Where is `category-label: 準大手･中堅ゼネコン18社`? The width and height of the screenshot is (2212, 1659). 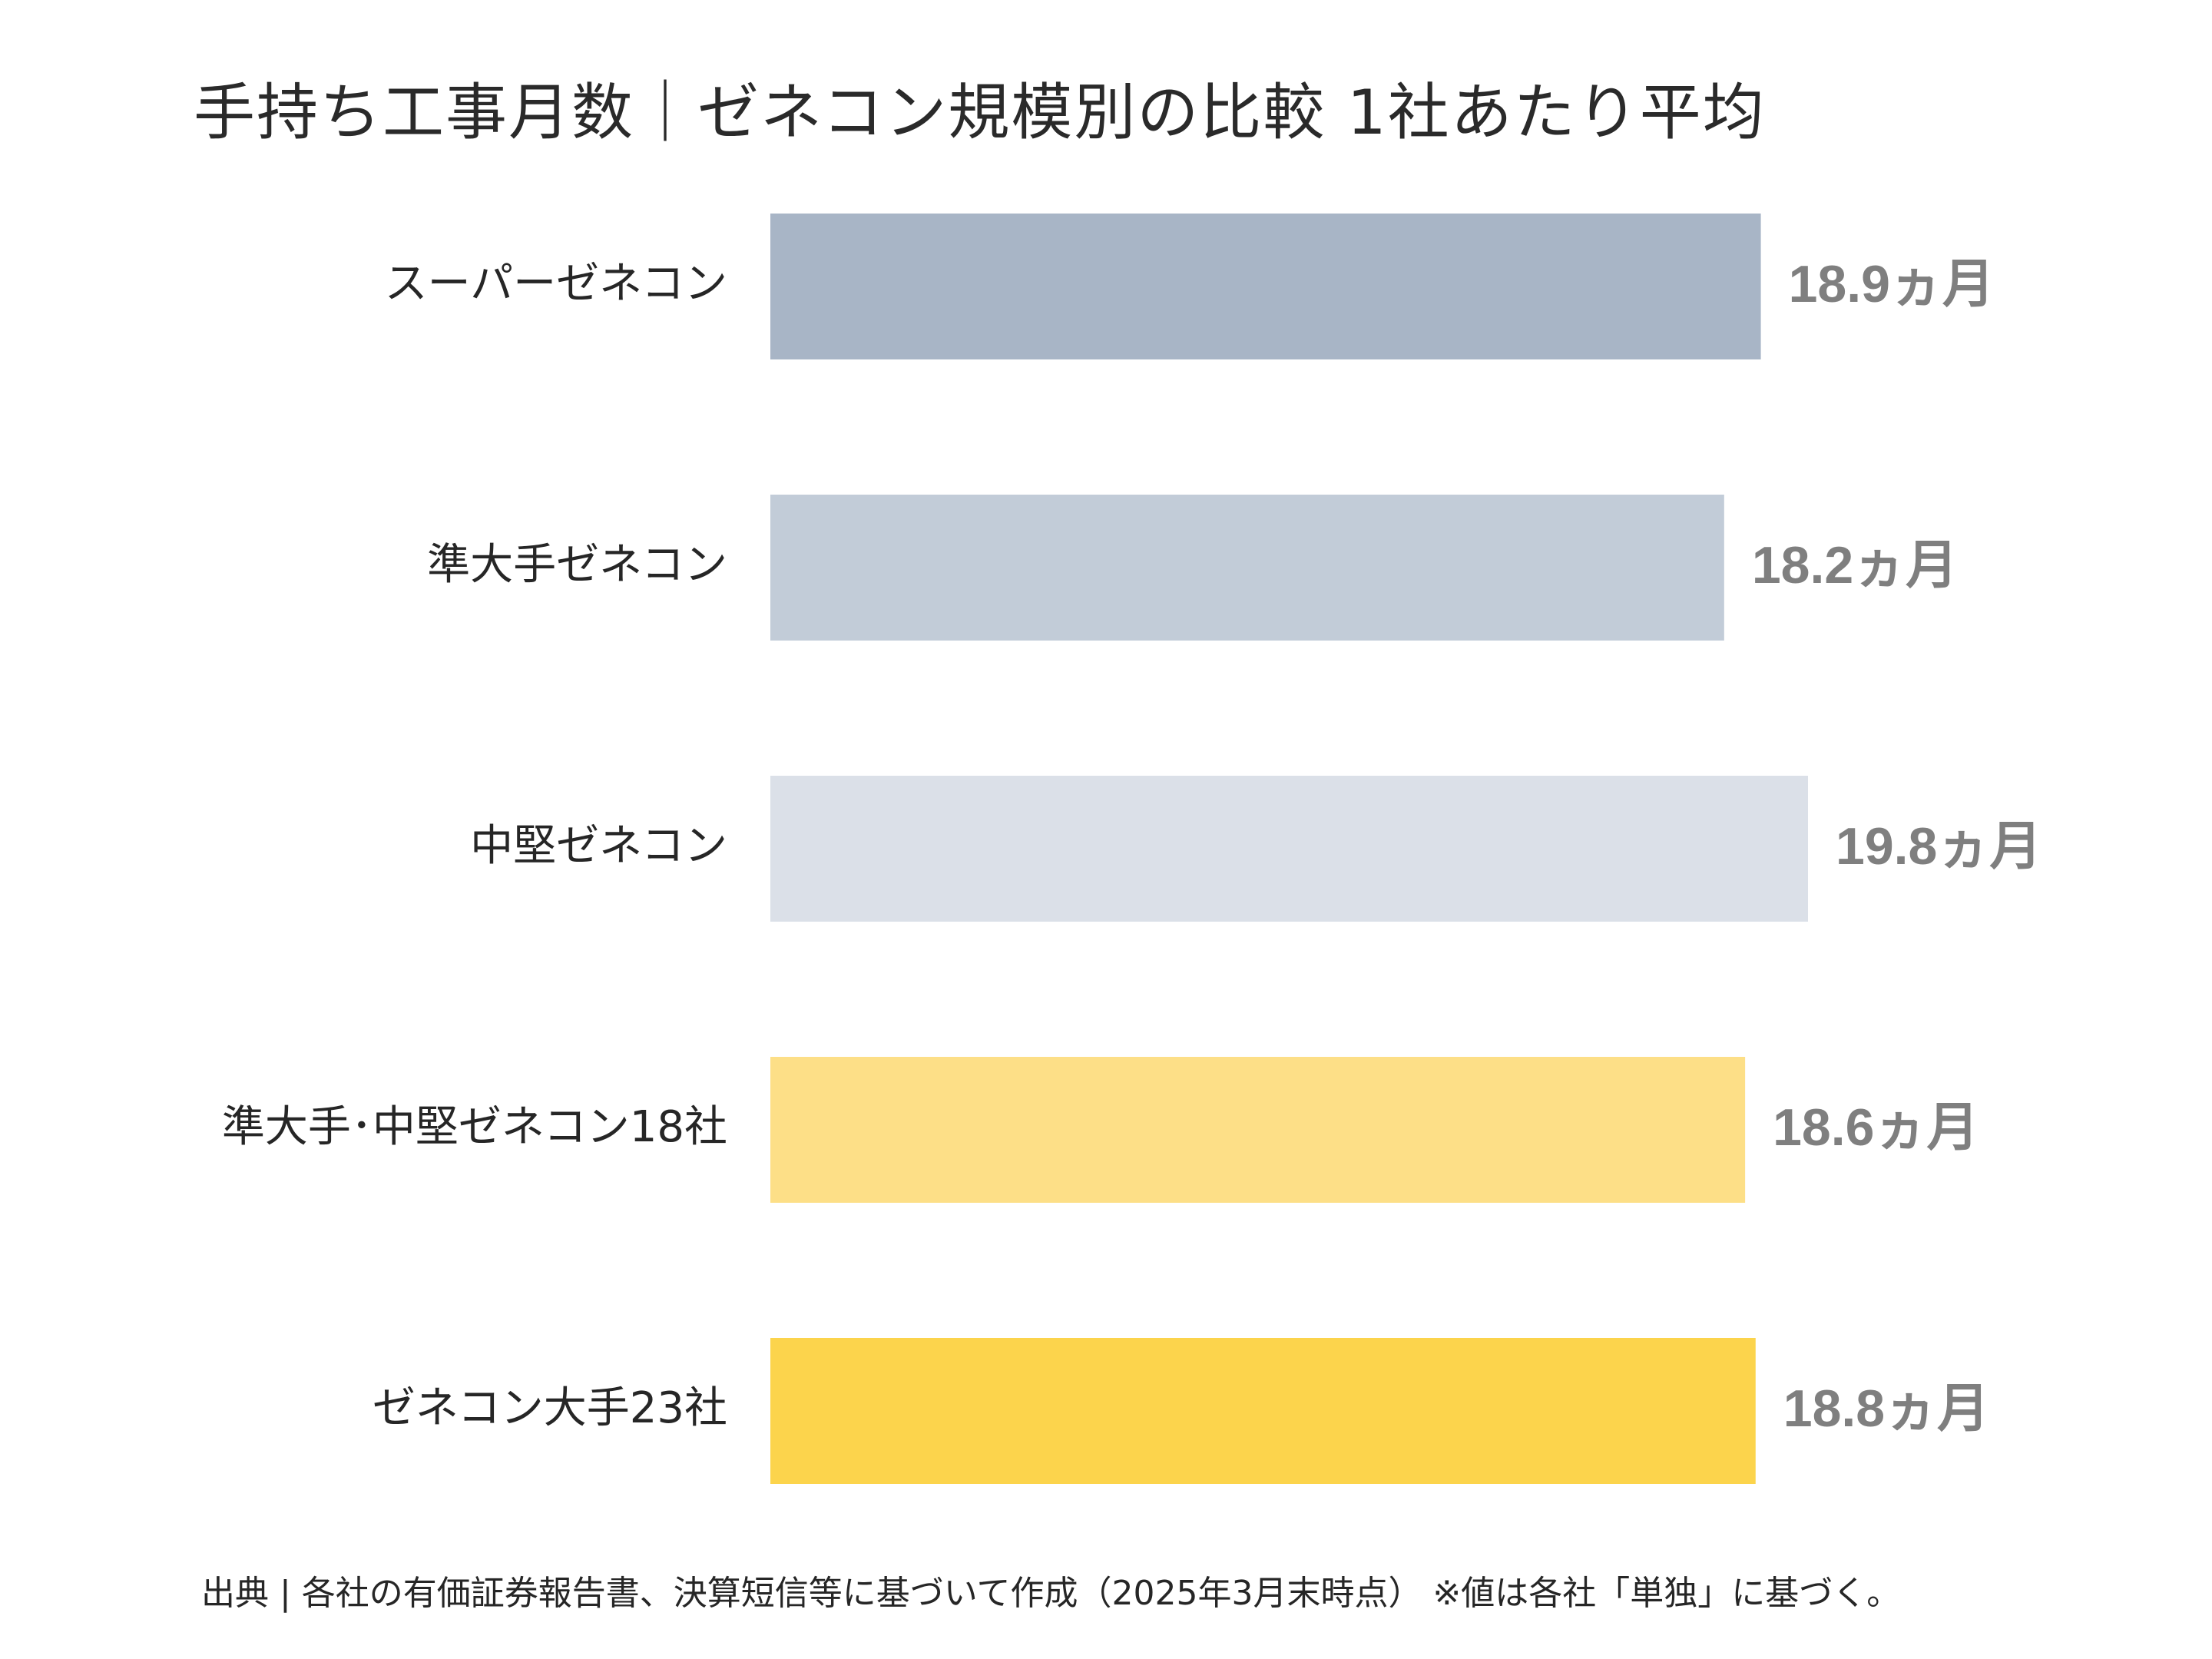 category-label: 準大手･中堅ゼネコン18社 is located at coordinates (475, 1127).